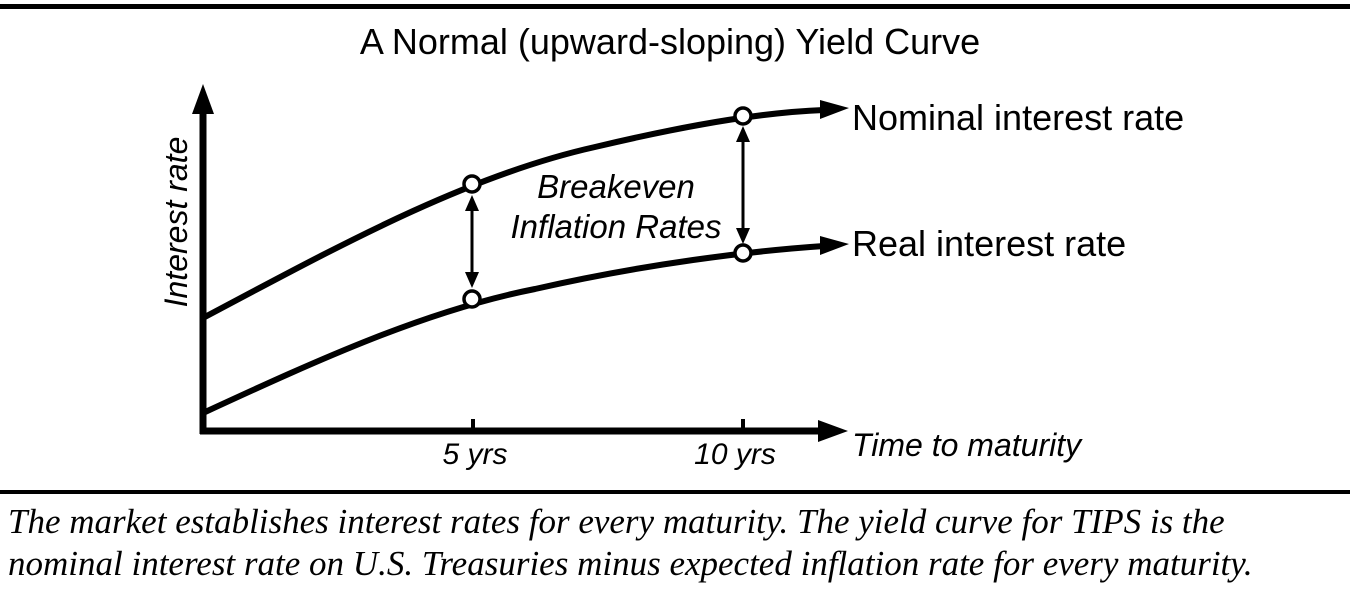  What do you see at coordinates (675, 492) in the screenshot?
I see `caption-divider-rule` at bounding box center [675, 492].